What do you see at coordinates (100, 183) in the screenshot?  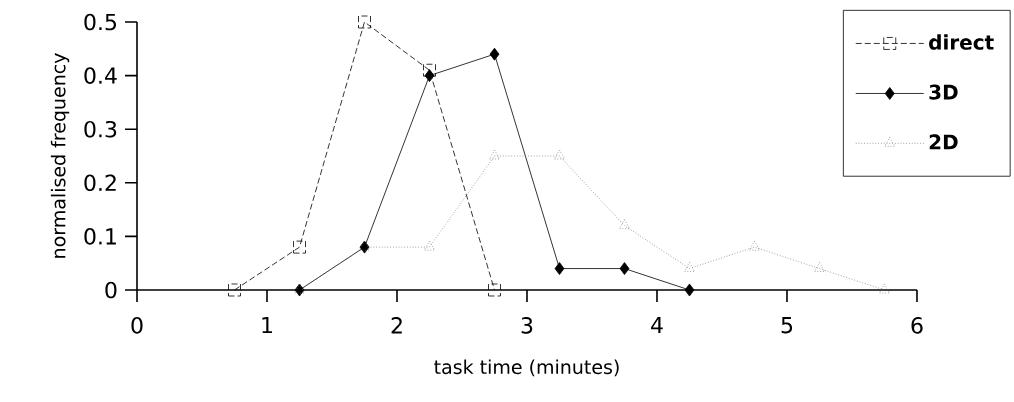 I see `y-tick-label: 0.2` at bounding box center [100, 183].